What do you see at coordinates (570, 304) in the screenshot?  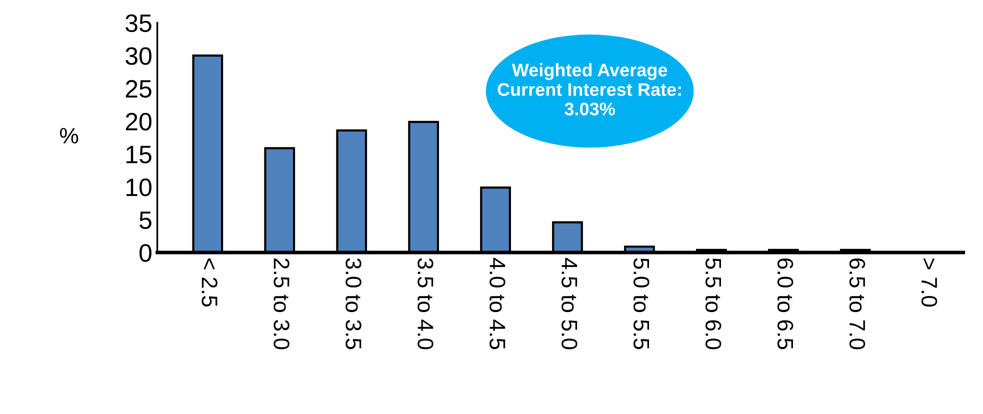 I see `x-tick-label: 4.5 to 5.0` at bounding box center [570, 304].